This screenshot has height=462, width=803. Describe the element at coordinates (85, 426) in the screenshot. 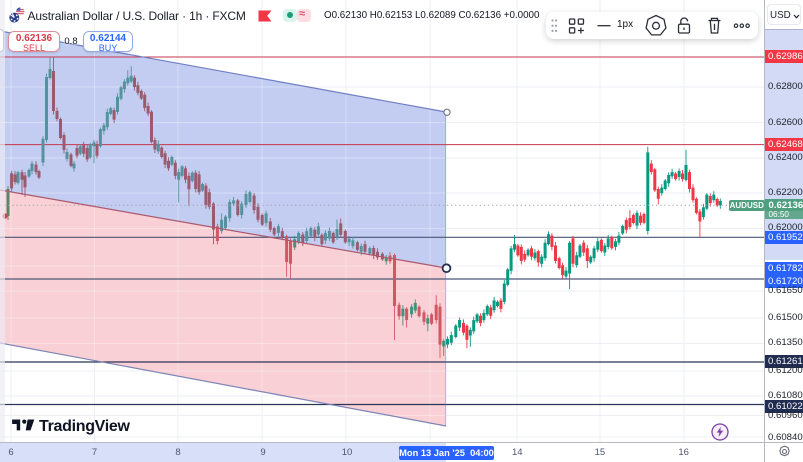

I see `svg-text: TradingView` at that location.